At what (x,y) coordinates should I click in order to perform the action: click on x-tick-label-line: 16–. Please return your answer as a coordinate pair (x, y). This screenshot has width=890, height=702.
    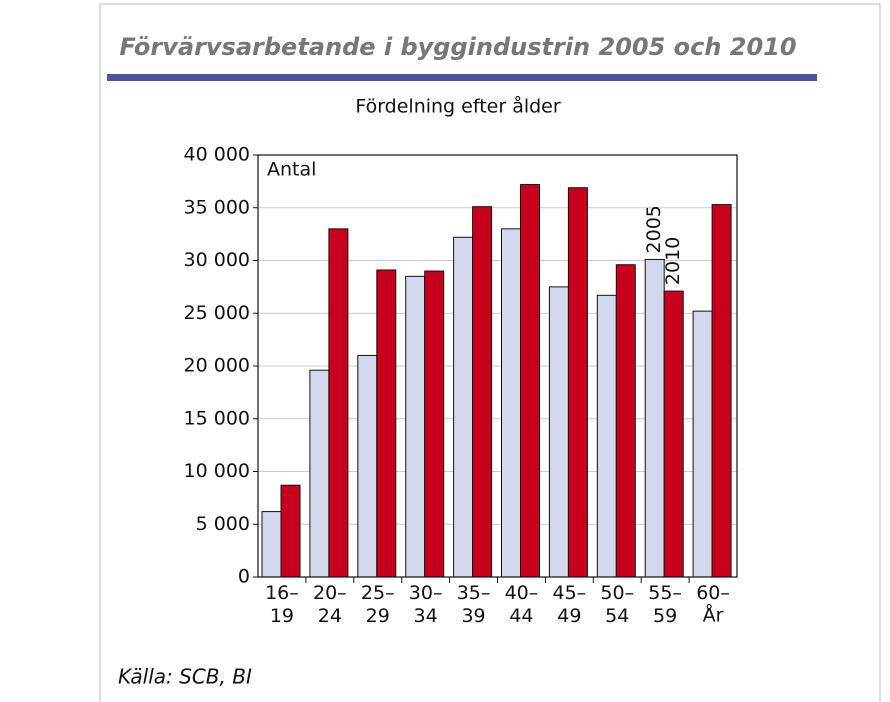
    Looking at the image, I should click on (282, 593).